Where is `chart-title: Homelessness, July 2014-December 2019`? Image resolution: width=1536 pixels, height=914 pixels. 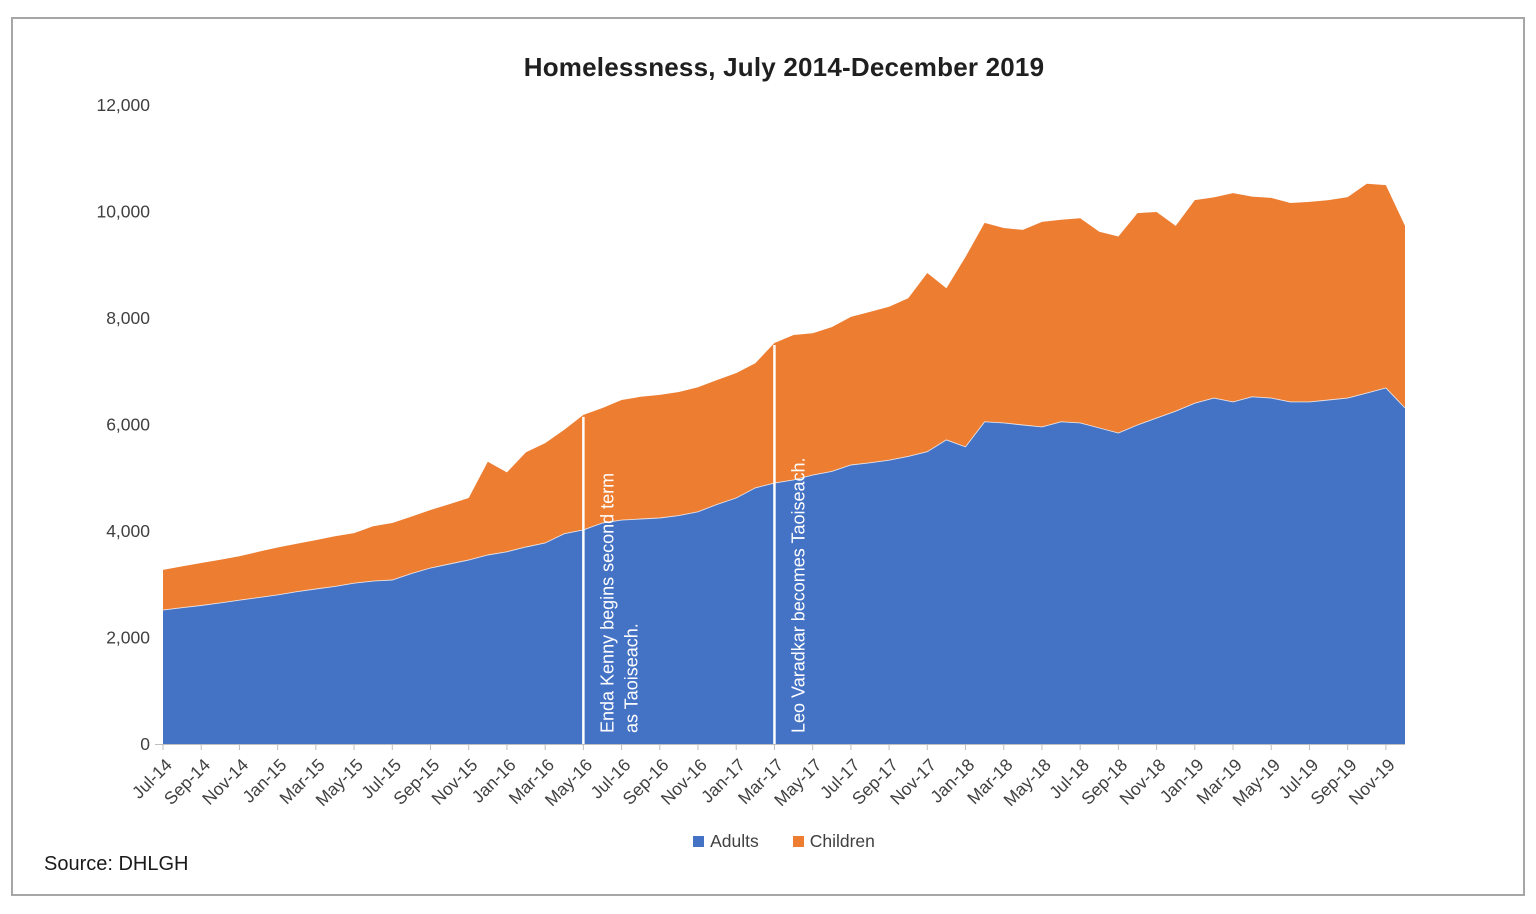 chart-title: Homelessness, July 2014-December 2019 is located at coordinates (784, 67).